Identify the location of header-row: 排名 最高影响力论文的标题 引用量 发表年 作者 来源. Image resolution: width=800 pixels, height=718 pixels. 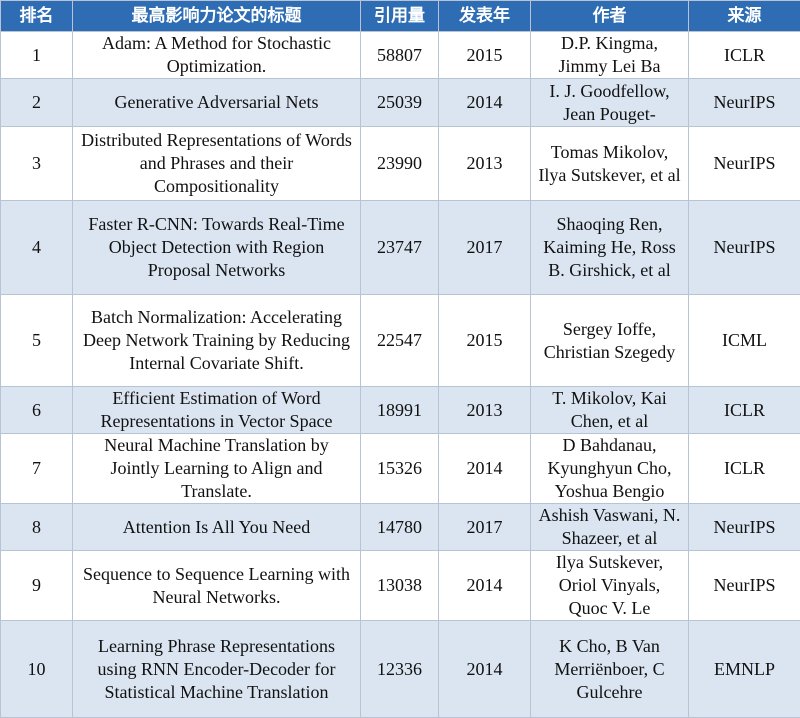
(400, 16).